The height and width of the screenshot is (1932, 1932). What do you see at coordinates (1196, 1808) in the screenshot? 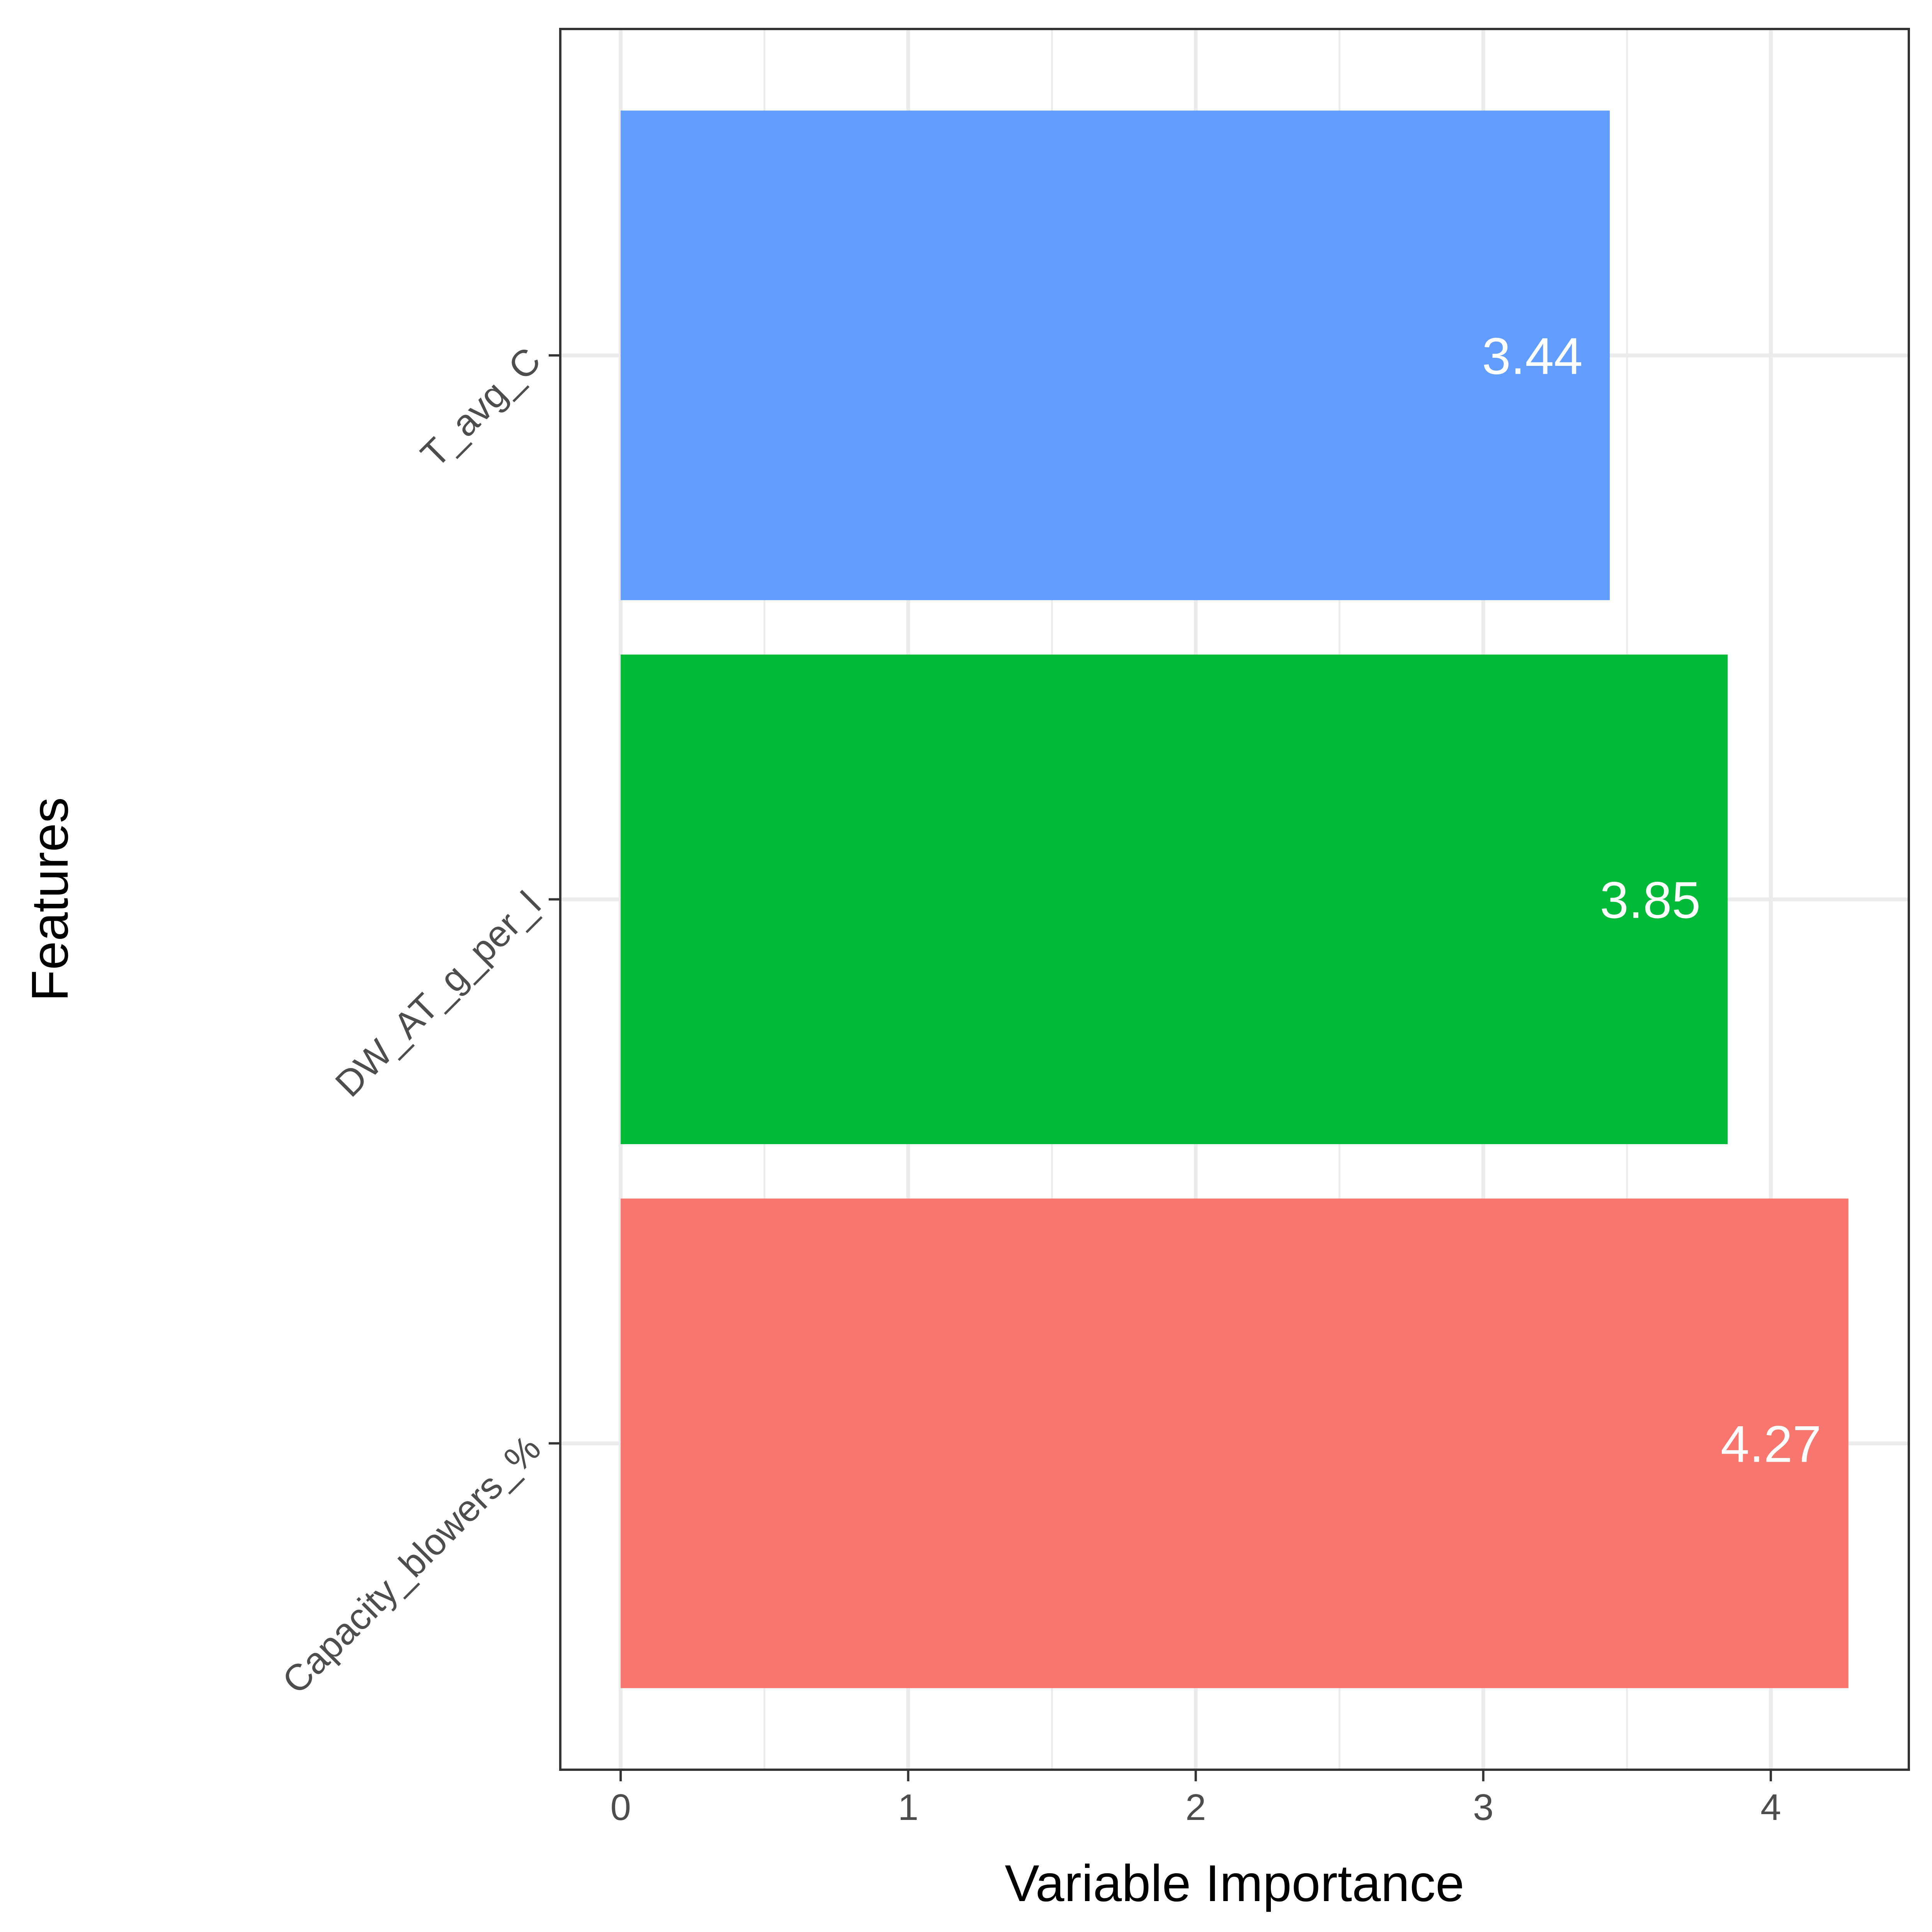
I see `x-tick-label: 2` at bounding box center [1196, 1808].